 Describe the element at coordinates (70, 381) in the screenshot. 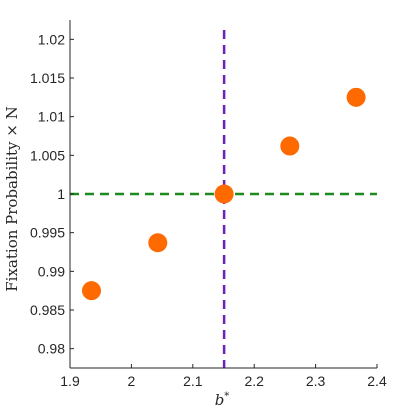

I see `x-tick-label: 1.9` at that location.